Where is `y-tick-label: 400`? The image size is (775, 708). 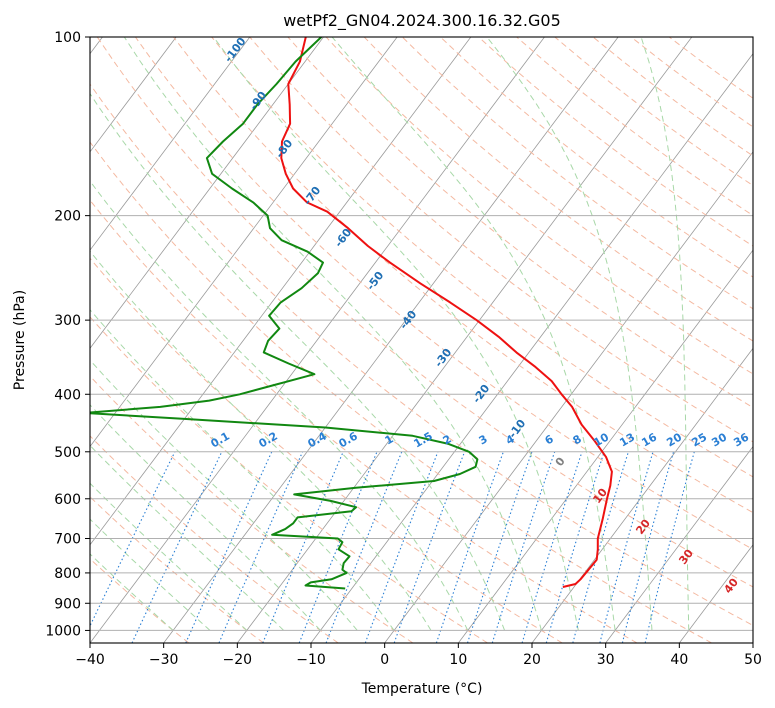
y-tick-label: 400 is located at coordinates (67, 395).